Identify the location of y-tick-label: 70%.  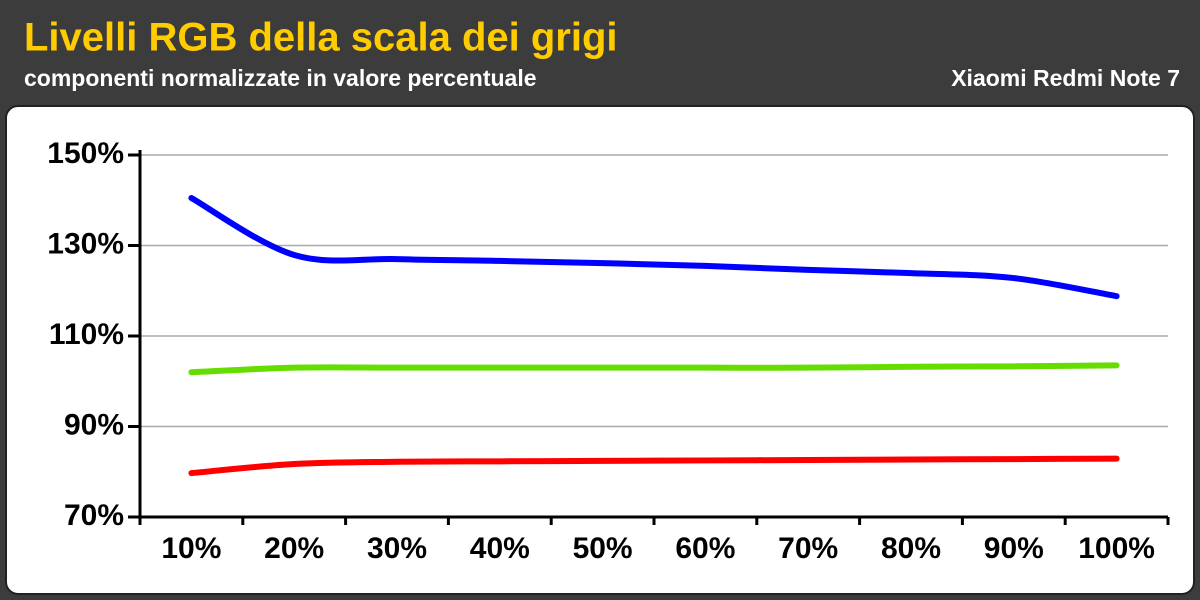
(94, 515).